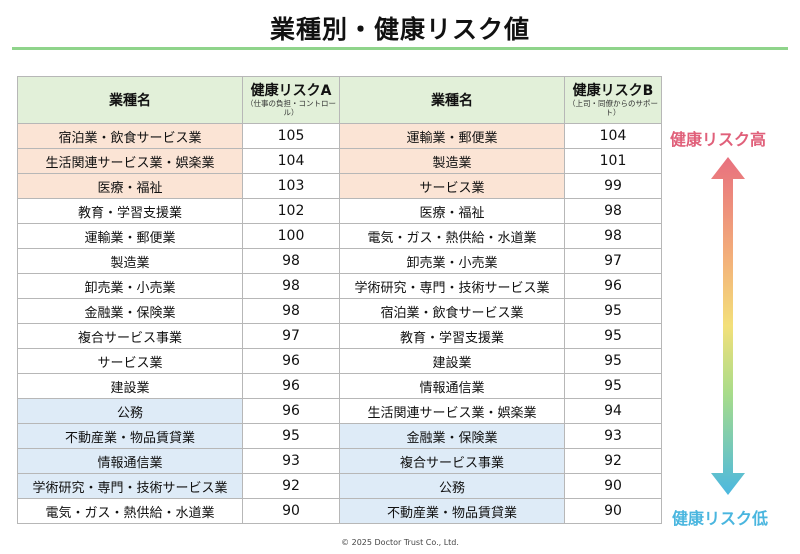 Image resolution: width=800 pixels, height=554 pixels. What do you see at coordinates (130, 511) in the screenshot?
I see `industry-a-cell: 電気・ガス・熱供給・水道業` at bounding box center [130, 511].